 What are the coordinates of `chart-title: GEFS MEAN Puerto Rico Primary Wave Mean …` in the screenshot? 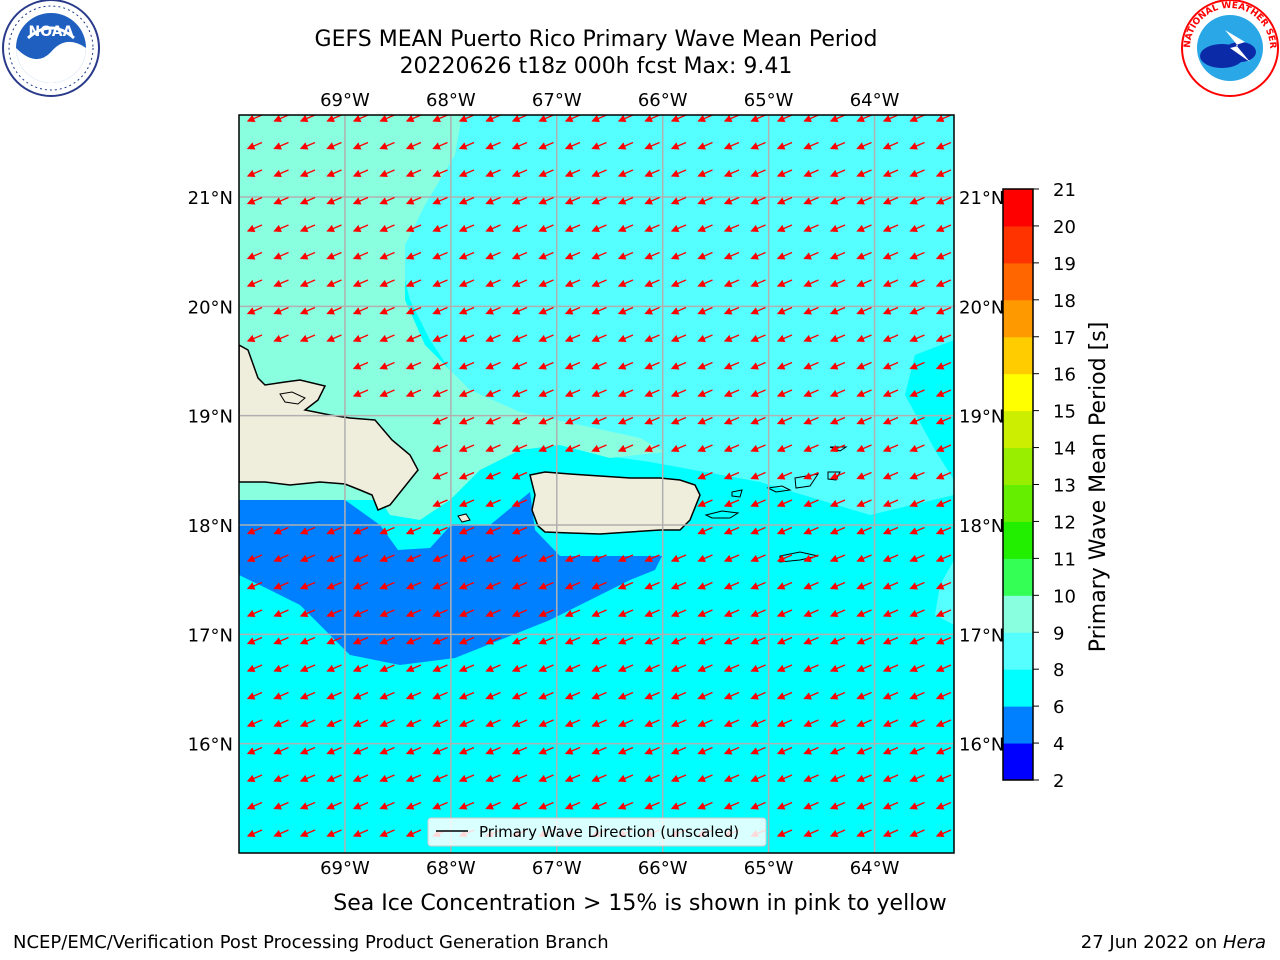 It's located at (596, 39).